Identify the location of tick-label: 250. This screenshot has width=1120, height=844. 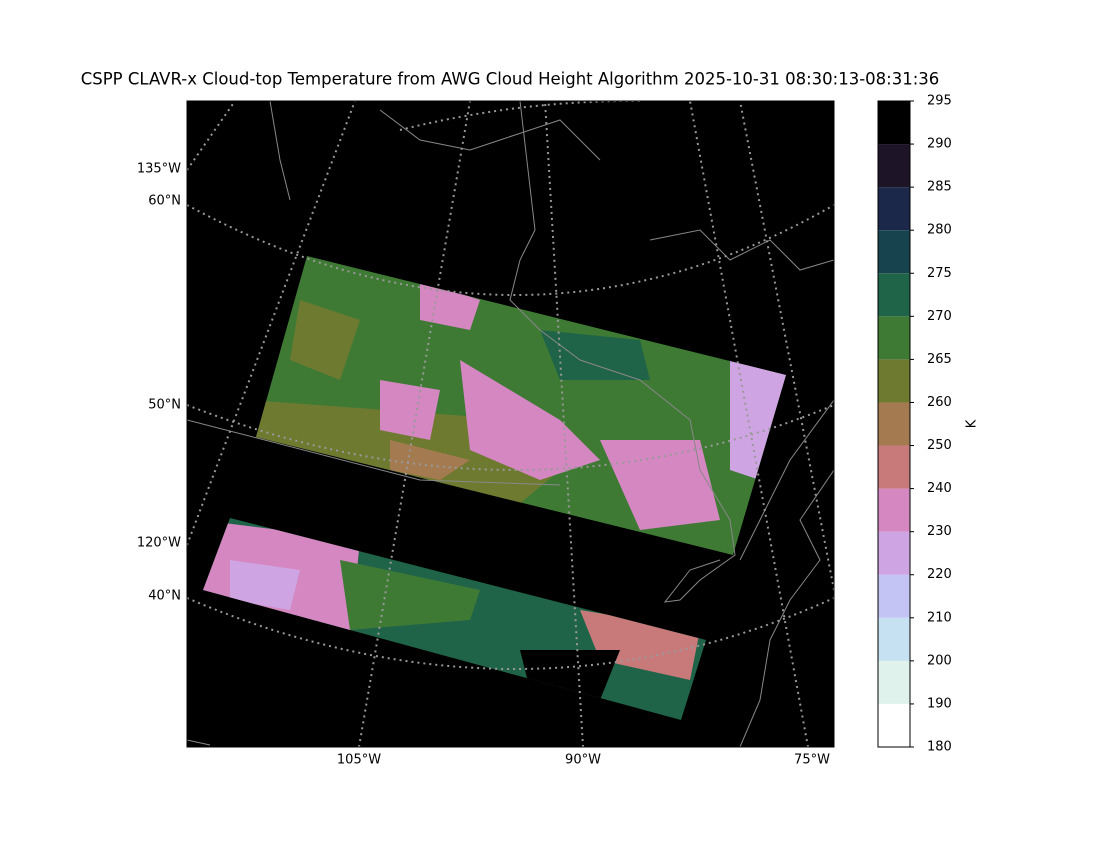
(939, 445).